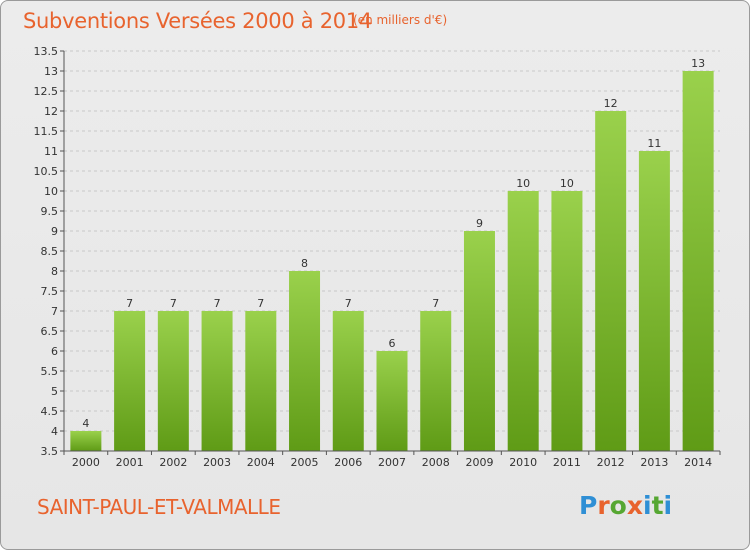  Describe the element at coordinates (50, 331) in the screenshot. I see `y-tick-label: 6.5` at that location.